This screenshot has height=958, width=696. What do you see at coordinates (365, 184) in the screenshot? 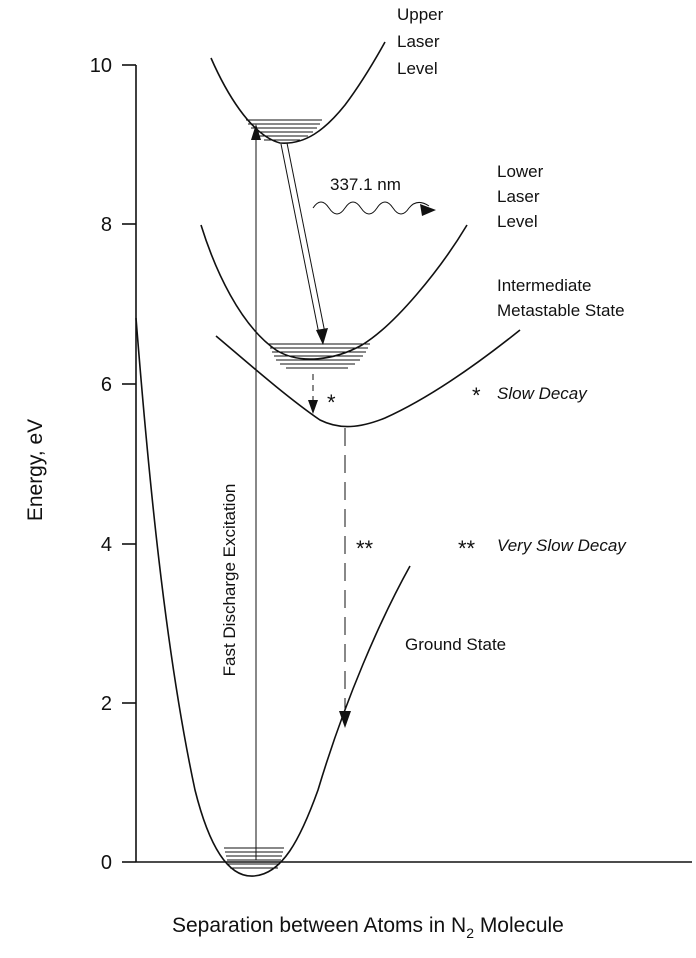
I see `wavelength-label: 337.1 nm` at bounding box center [365, 184].